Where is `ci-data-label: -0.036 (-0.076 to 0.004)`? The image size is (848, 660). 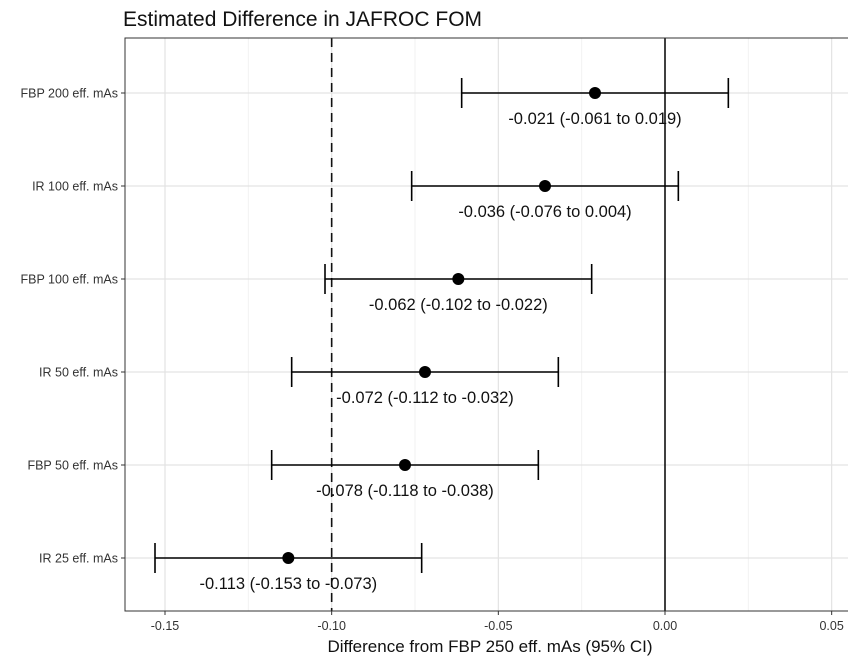 ci-data-label: -0.036 (-0.076 to 0.004) is located at coordinates (544, 212).